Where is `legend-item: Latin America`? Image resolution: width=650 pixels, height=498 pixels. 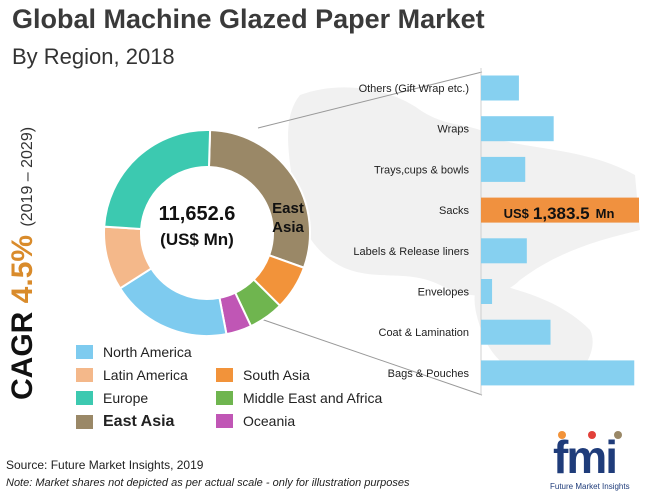 legend-item: Latin America is located at coordinates (132, 375).